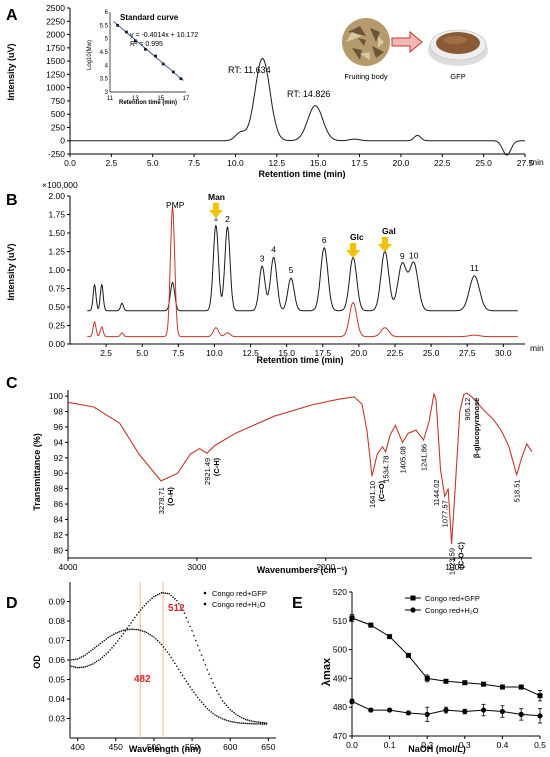 The width and height of the screenshot is (550, 757). What do you see at coordinates (104, 26) in the screenshot?
I see `inset-y-tick-label: 5.5` at bounding box center [104, 26].